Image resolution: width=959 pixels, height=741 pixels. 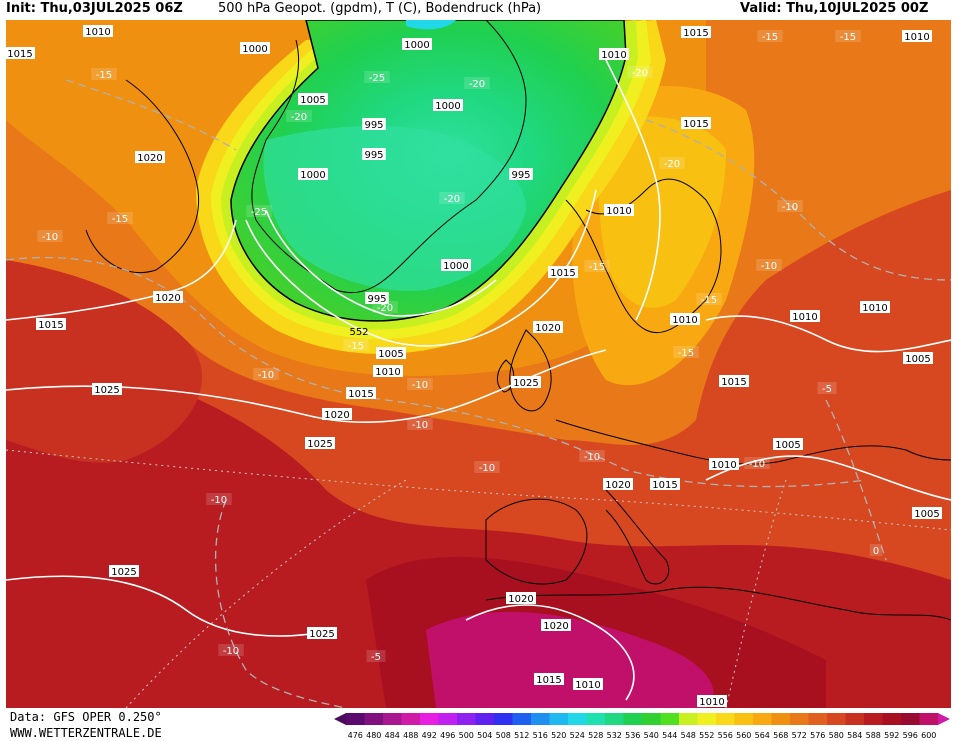 I want to click on isobar-label-text: 1000, so click(x=254, y=49).